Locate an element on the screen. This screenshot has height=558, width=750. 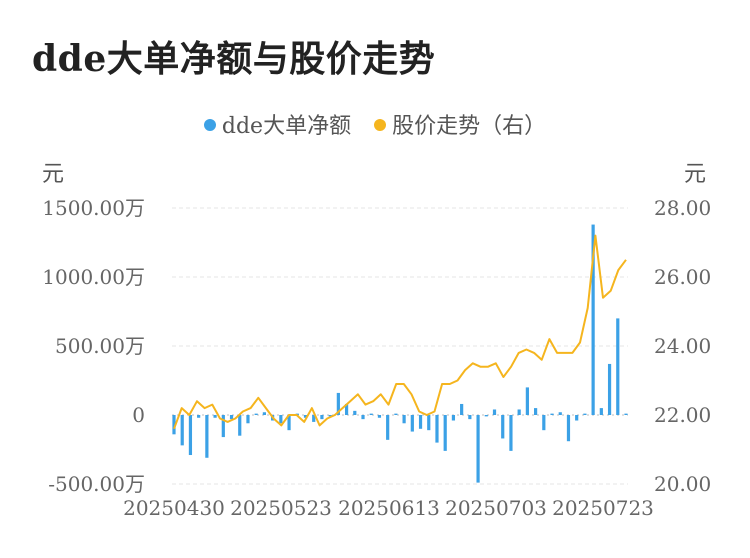
x-tick-label: 20250723 is located at coordinates (603, 508).